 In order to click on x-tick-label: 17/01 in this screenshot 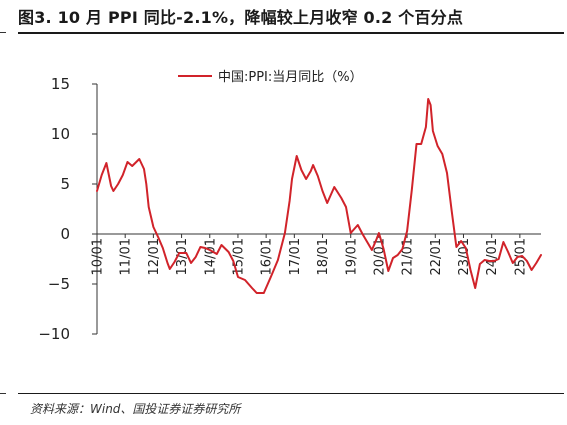, I will do `click(295, 256)`.